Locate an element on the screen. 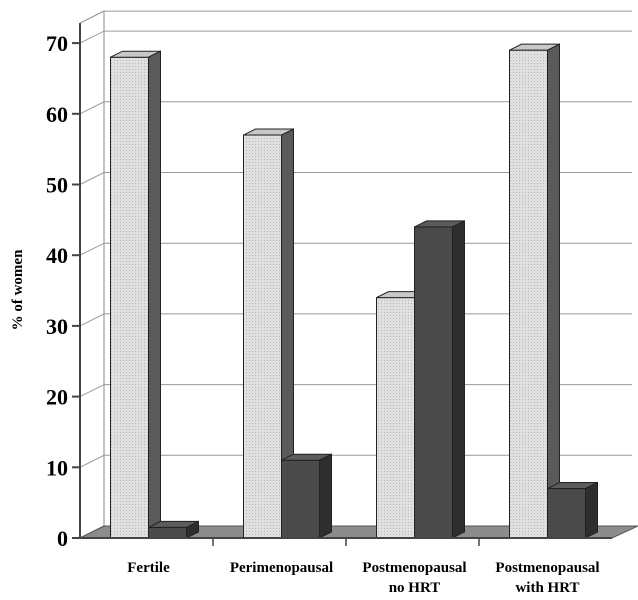 The image size is (638, 600). y-tick-label: 20 is located at coordinates (57, 397).